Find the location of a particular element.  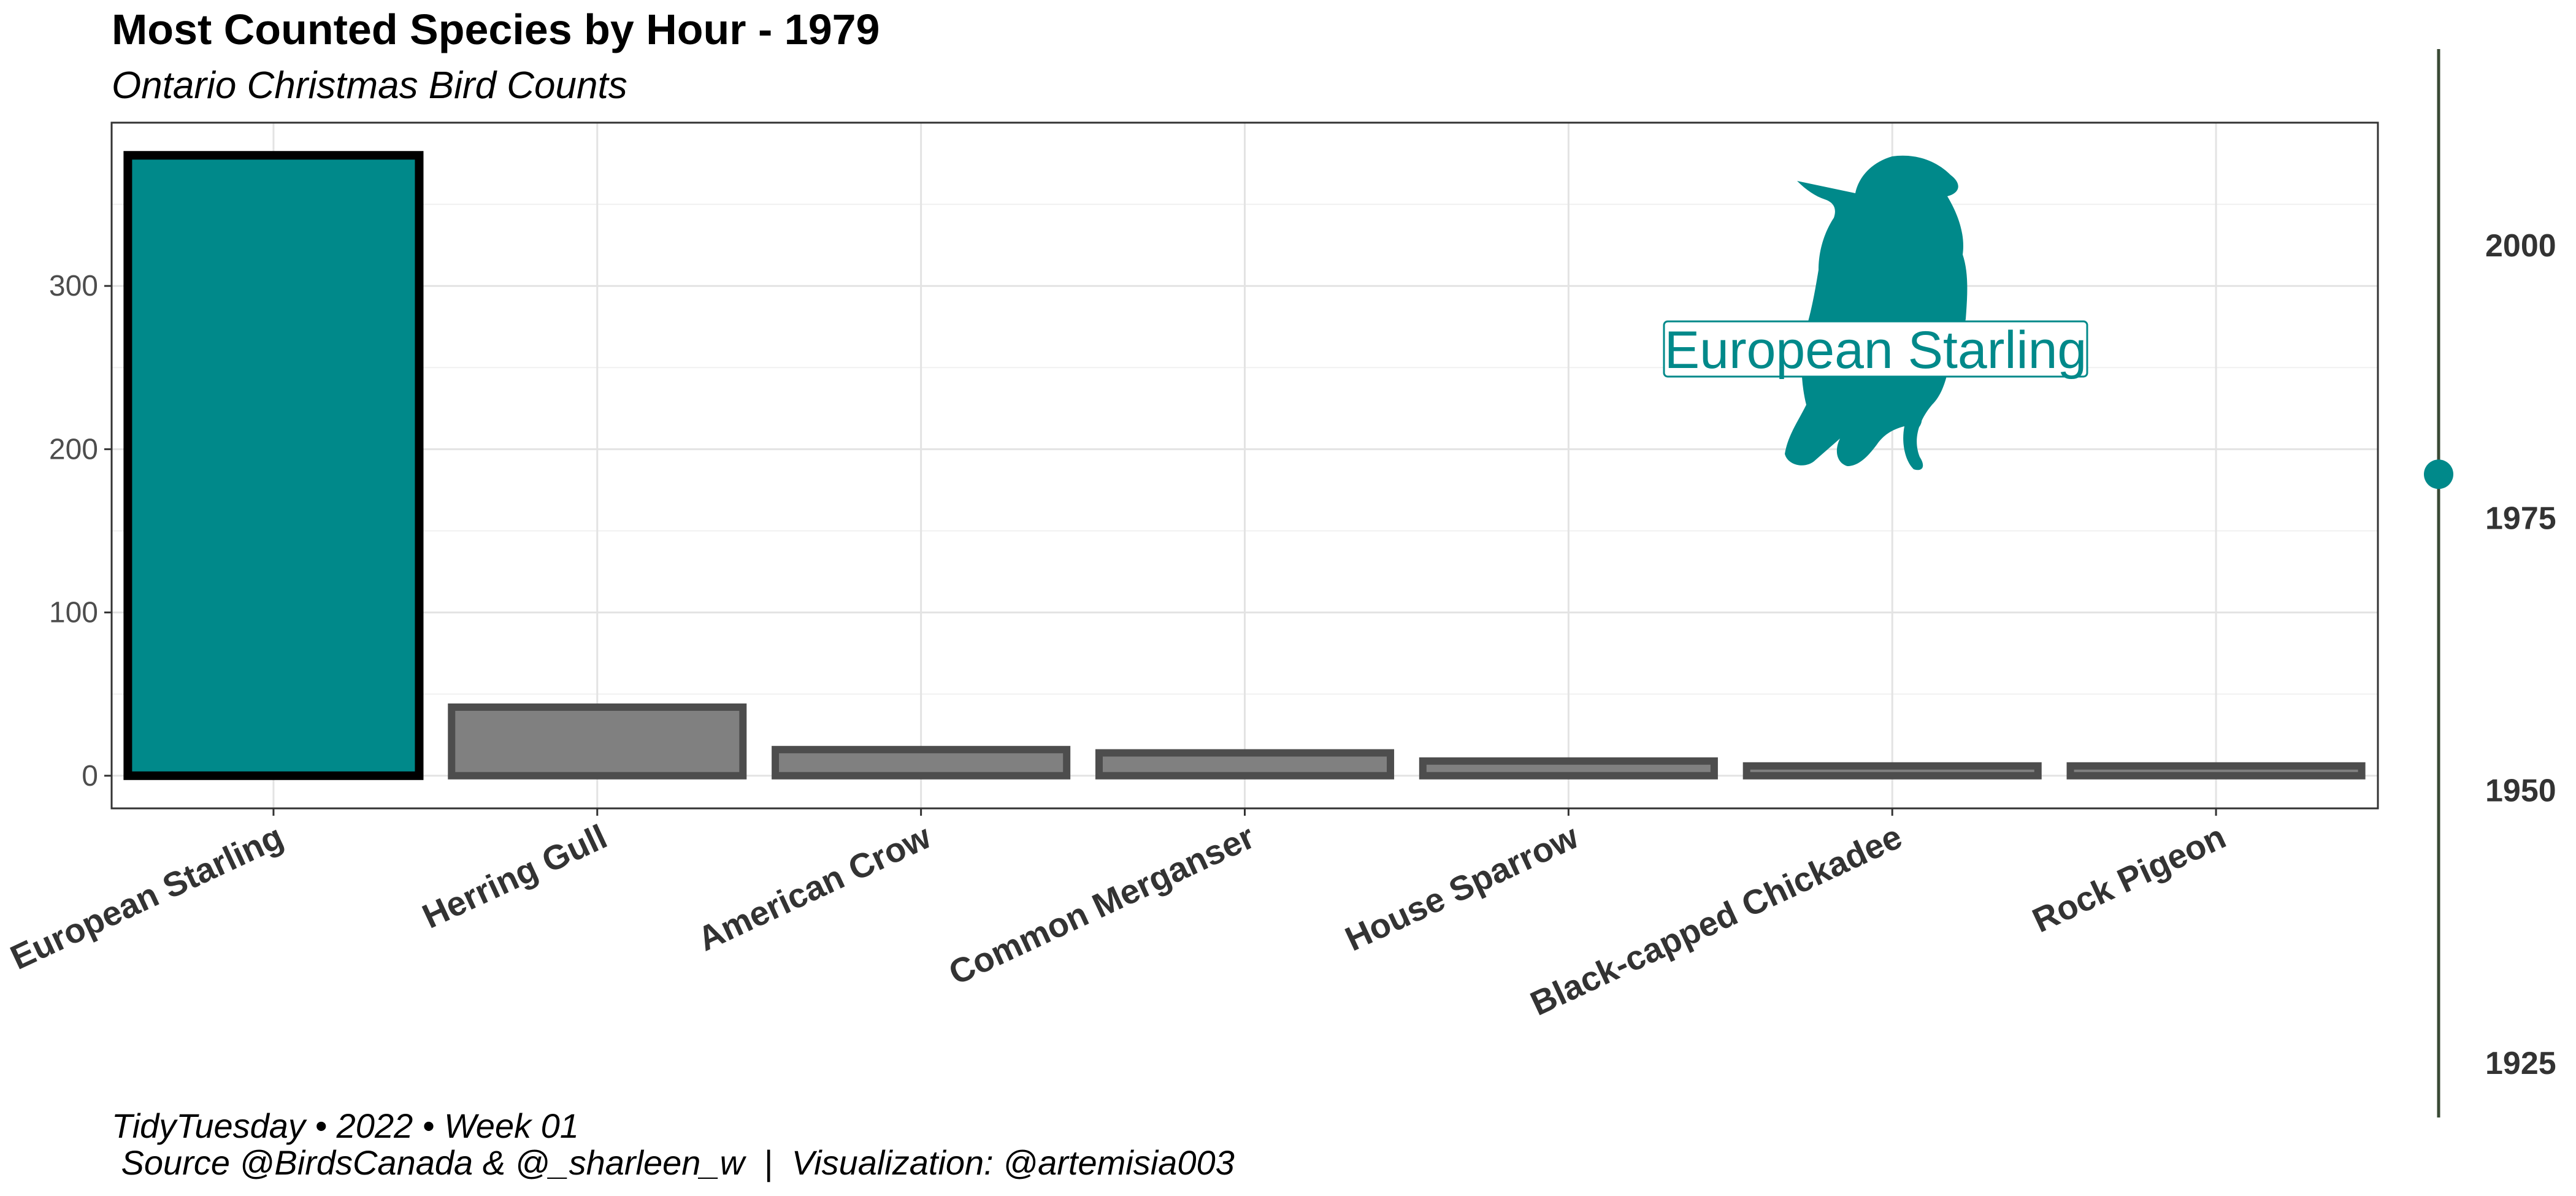

chart-subtitle: Ontario Christmas Bird Counts is located at coordinates (369, 85).